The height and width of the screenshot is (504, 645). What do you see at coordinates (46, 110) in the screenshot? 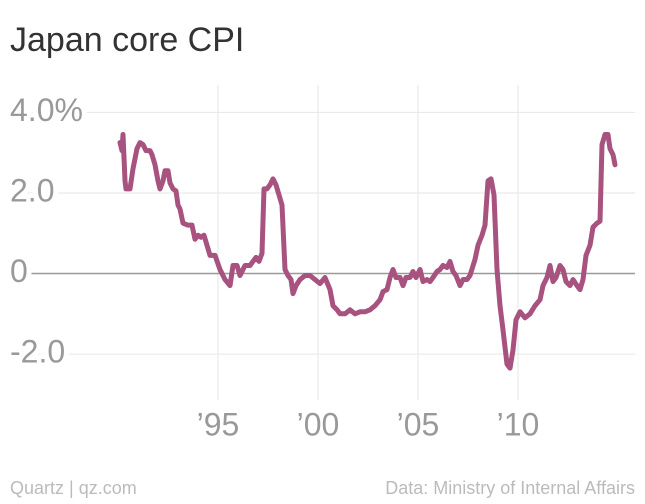
I see `y-tick-label: 4.0%` at bounding box center [46, 110].